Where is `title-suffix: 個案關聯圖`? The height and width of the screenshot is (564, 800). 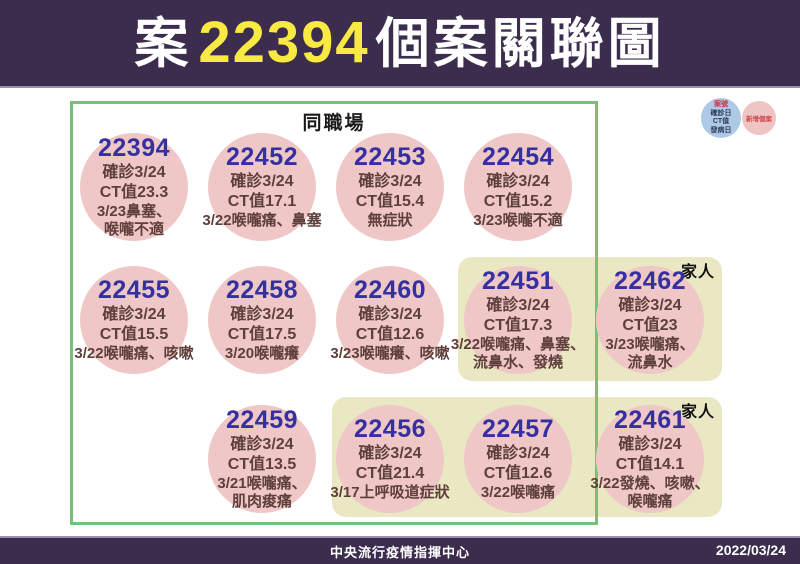 title-suffix: 個案關聯圖 is located at coordinates (520, 44).